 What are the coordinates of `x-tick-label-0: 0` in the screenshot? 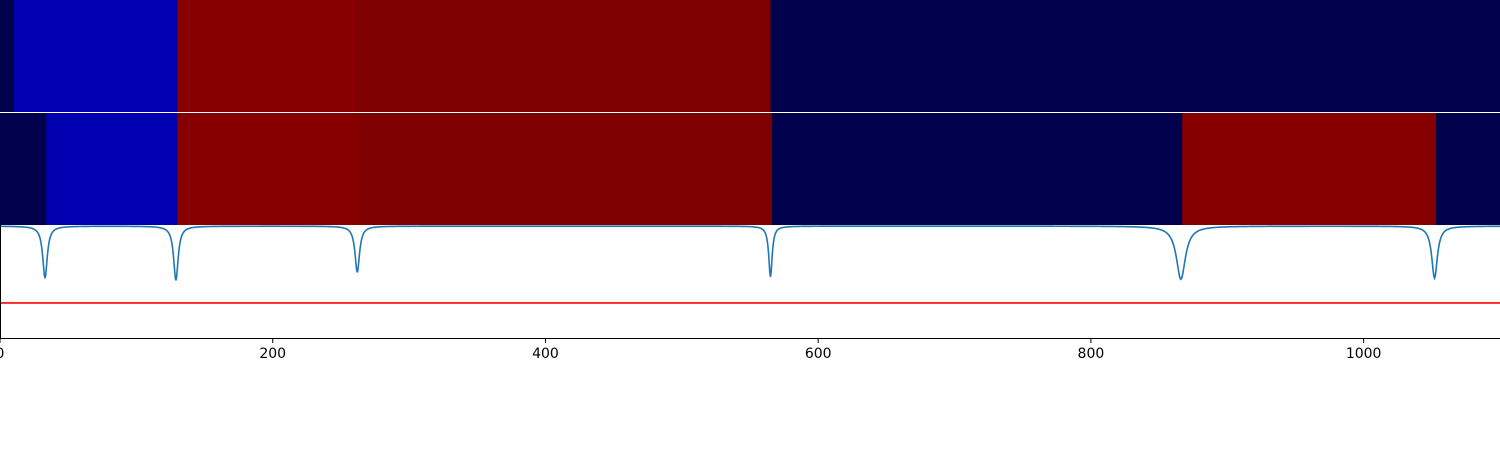 It's located at (2, 354).